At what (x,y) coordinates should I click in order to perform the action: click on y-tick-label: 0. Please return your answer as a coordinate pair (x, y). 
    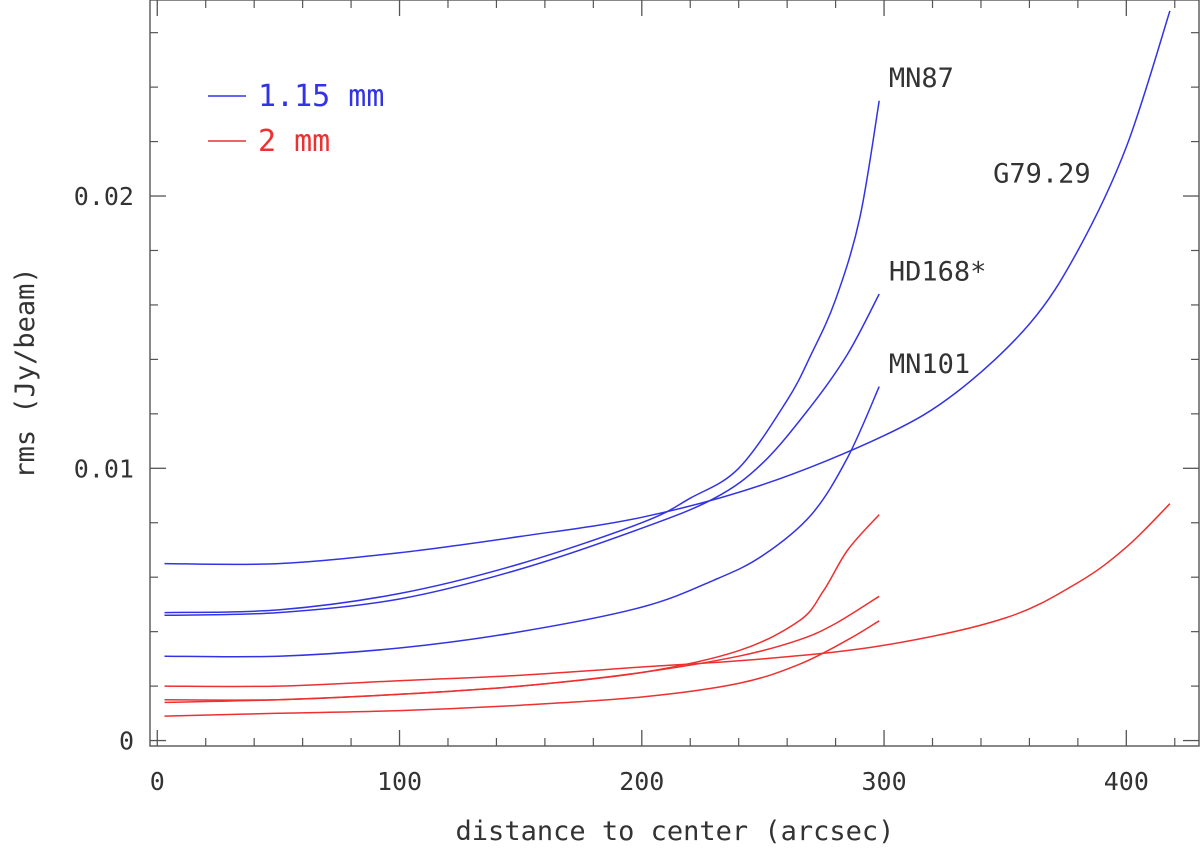
    Looking at the image, I should click on (126, 741).